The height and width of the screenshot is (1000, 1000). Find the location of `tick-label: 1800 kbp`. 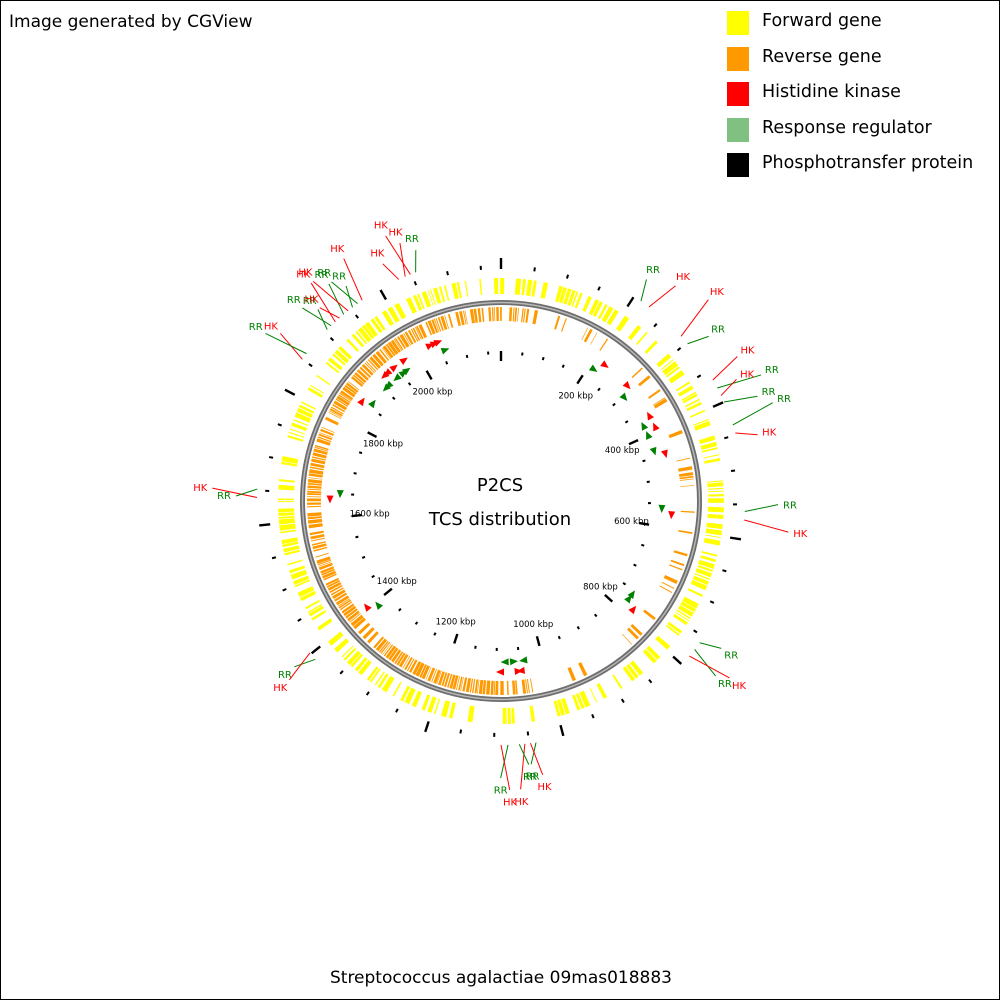

tick-label: 1800 kbp is located at coordinates (383, 444).